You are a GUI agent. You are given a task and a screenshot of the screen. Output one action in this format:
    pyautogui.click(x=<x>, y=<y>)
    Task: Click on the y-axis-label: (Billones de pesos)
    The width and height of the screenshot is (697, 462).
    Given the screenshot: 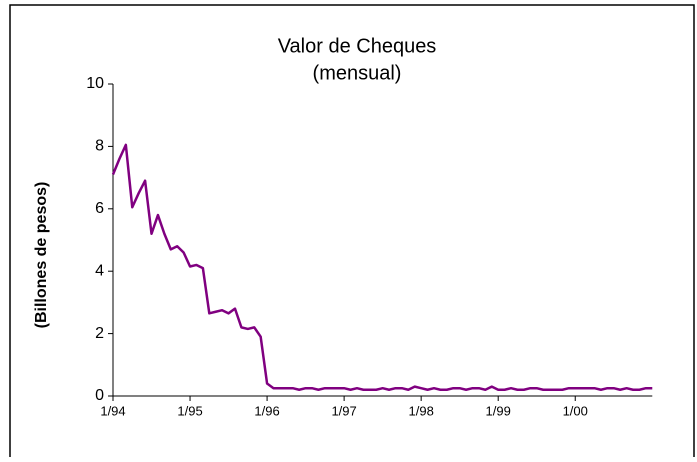 What is the action you would take?
    pyautogui.click(x=41, y=255)
    